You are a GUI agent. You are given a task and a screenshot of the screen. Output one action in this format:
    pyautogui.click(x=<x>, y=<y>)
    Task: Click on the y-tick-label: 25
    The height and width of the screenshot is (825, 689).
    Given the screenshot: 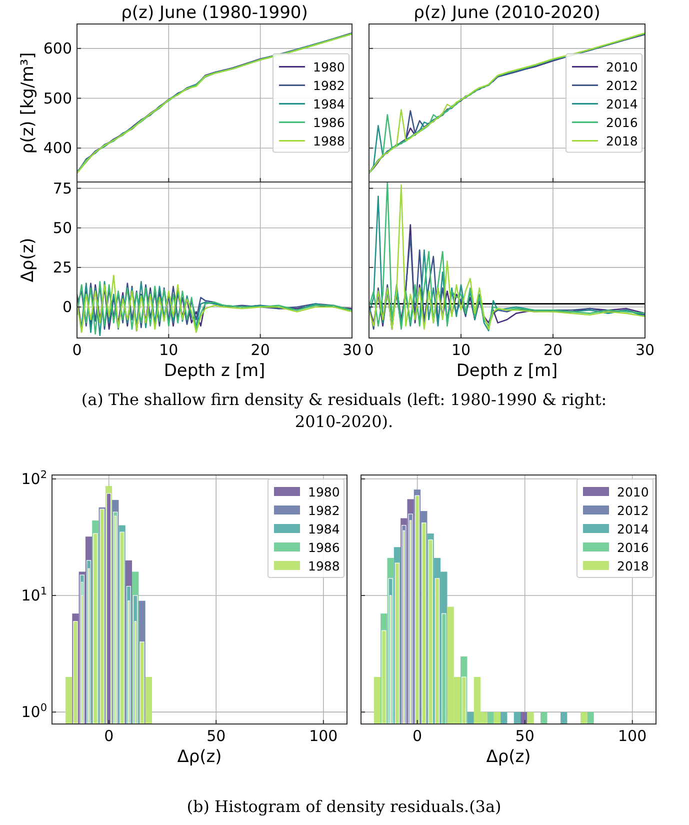 What is the action you would take?
    pyautogui.click(x=62, y=267)
    